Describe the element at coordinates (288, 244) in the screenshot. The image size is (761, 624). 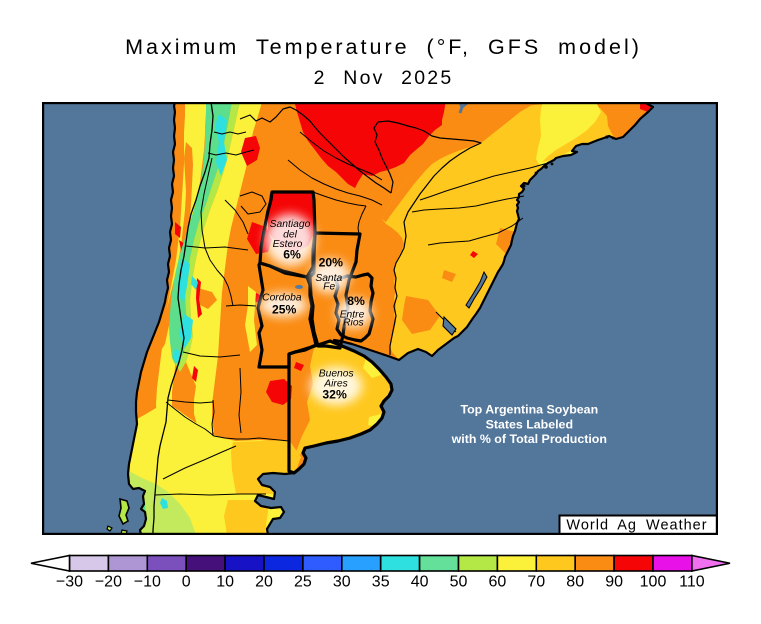
I see `svg-text: Estero` at that location.